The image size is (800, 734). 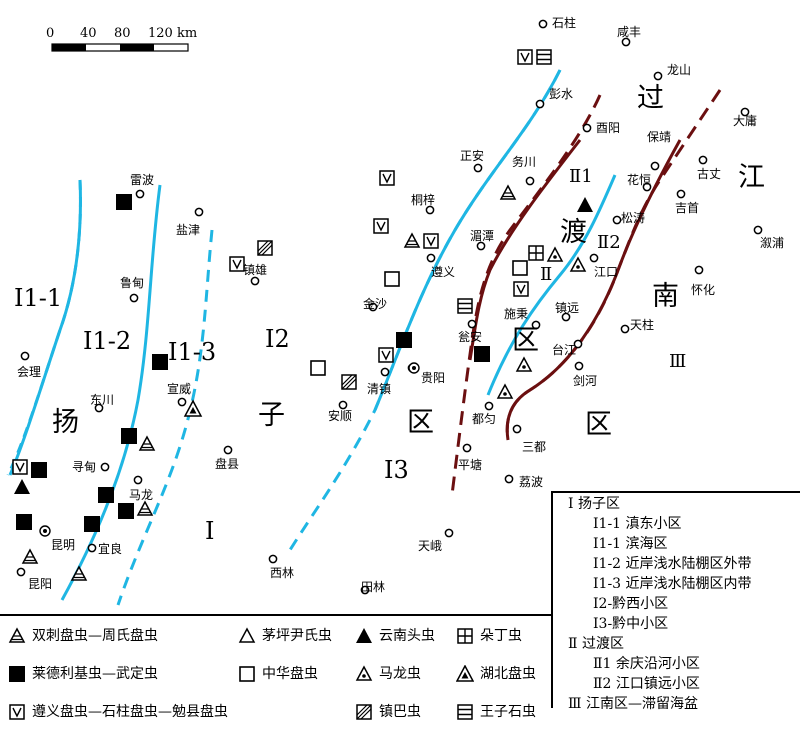 What do you see at coordinates (179, 389) in the screenshot?
I see `place-label: 宣威` at bounding box center [179, 389].